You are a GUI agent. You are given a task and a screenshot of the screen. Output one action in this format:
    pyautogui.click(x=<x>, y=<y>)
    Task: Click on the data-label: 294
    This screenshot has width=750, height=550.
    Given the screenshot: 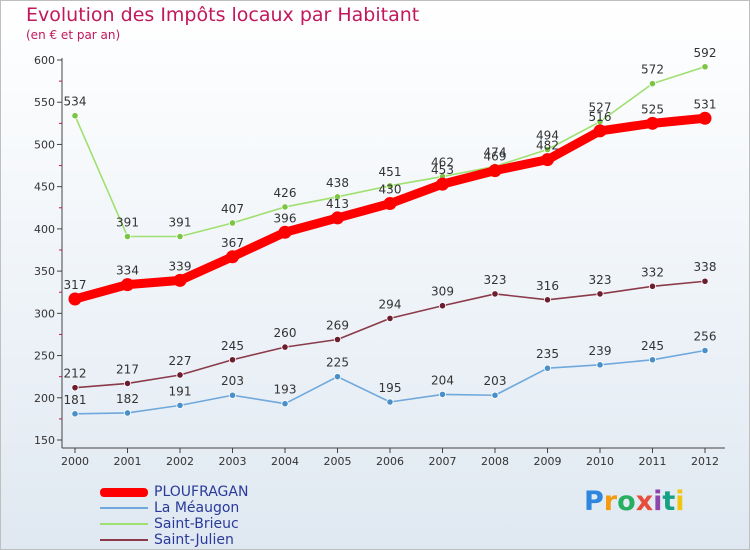 What is the action you would take?
    pyautogui.click(x=390, y=304)
    